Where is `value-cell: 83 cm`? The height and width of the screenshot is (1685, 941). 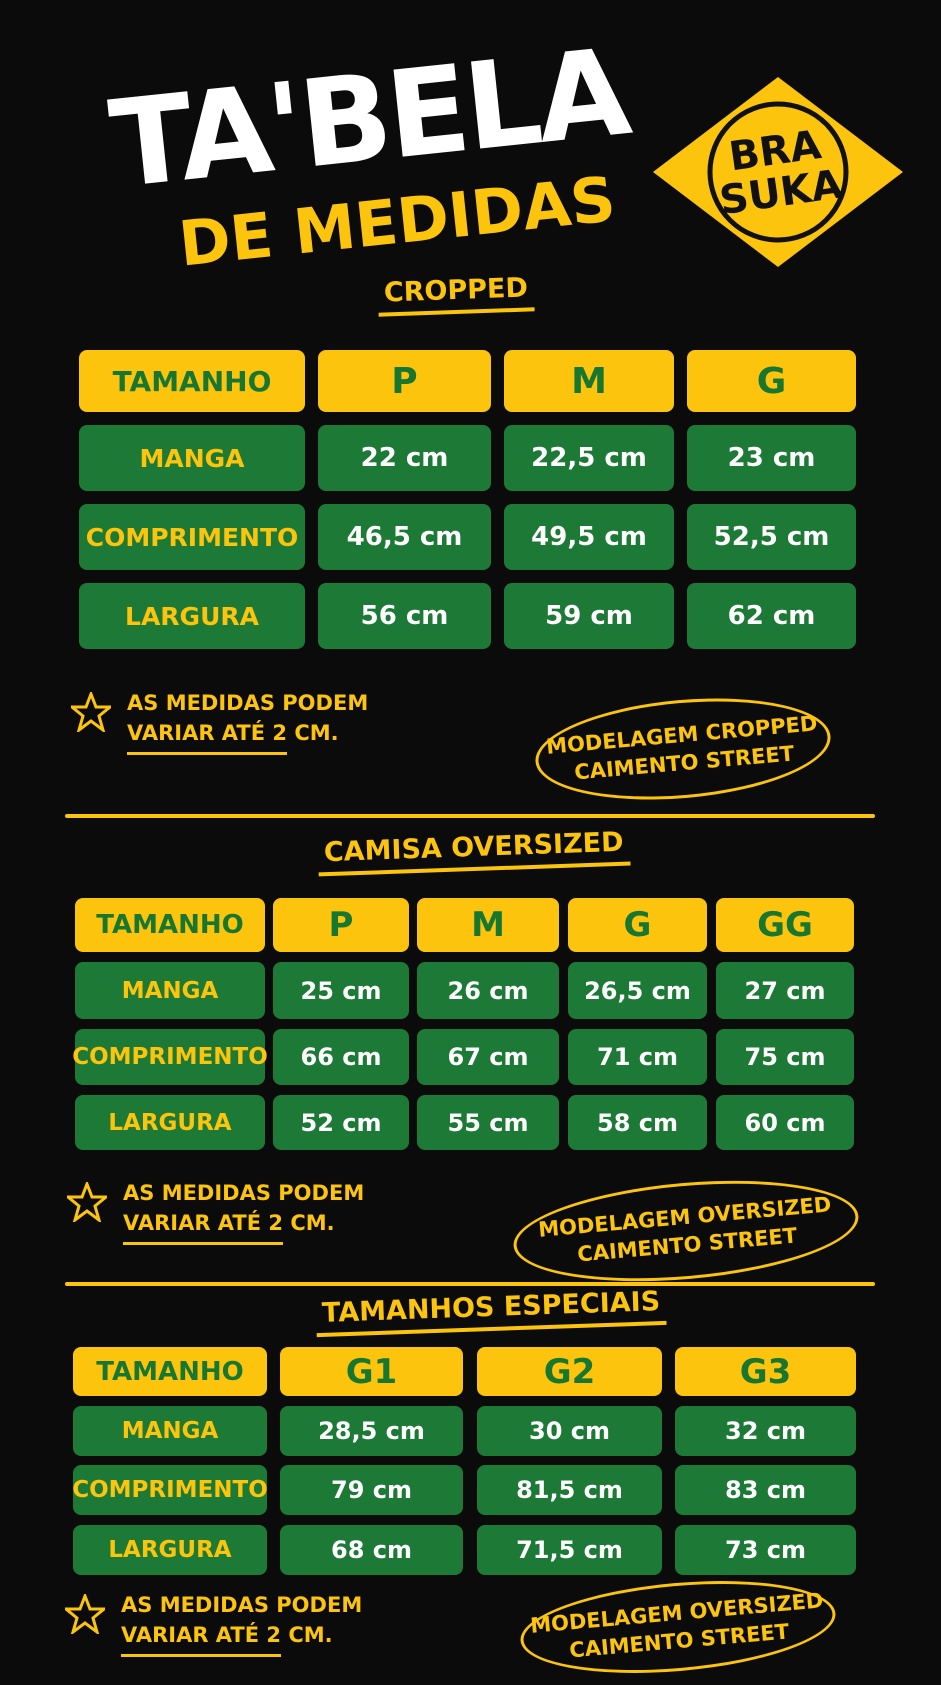 value-cell: 83 cm is located at coordinates (765, 1490).